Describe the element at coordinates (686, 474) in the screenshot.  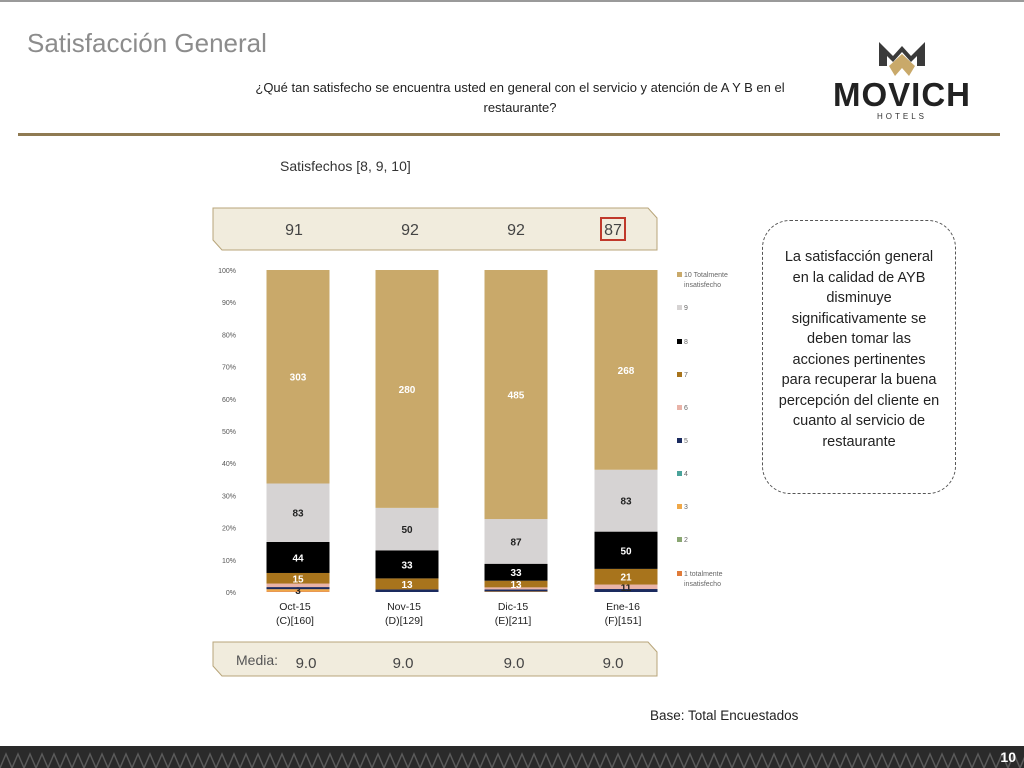
I see `legend-label: 4` at that location.